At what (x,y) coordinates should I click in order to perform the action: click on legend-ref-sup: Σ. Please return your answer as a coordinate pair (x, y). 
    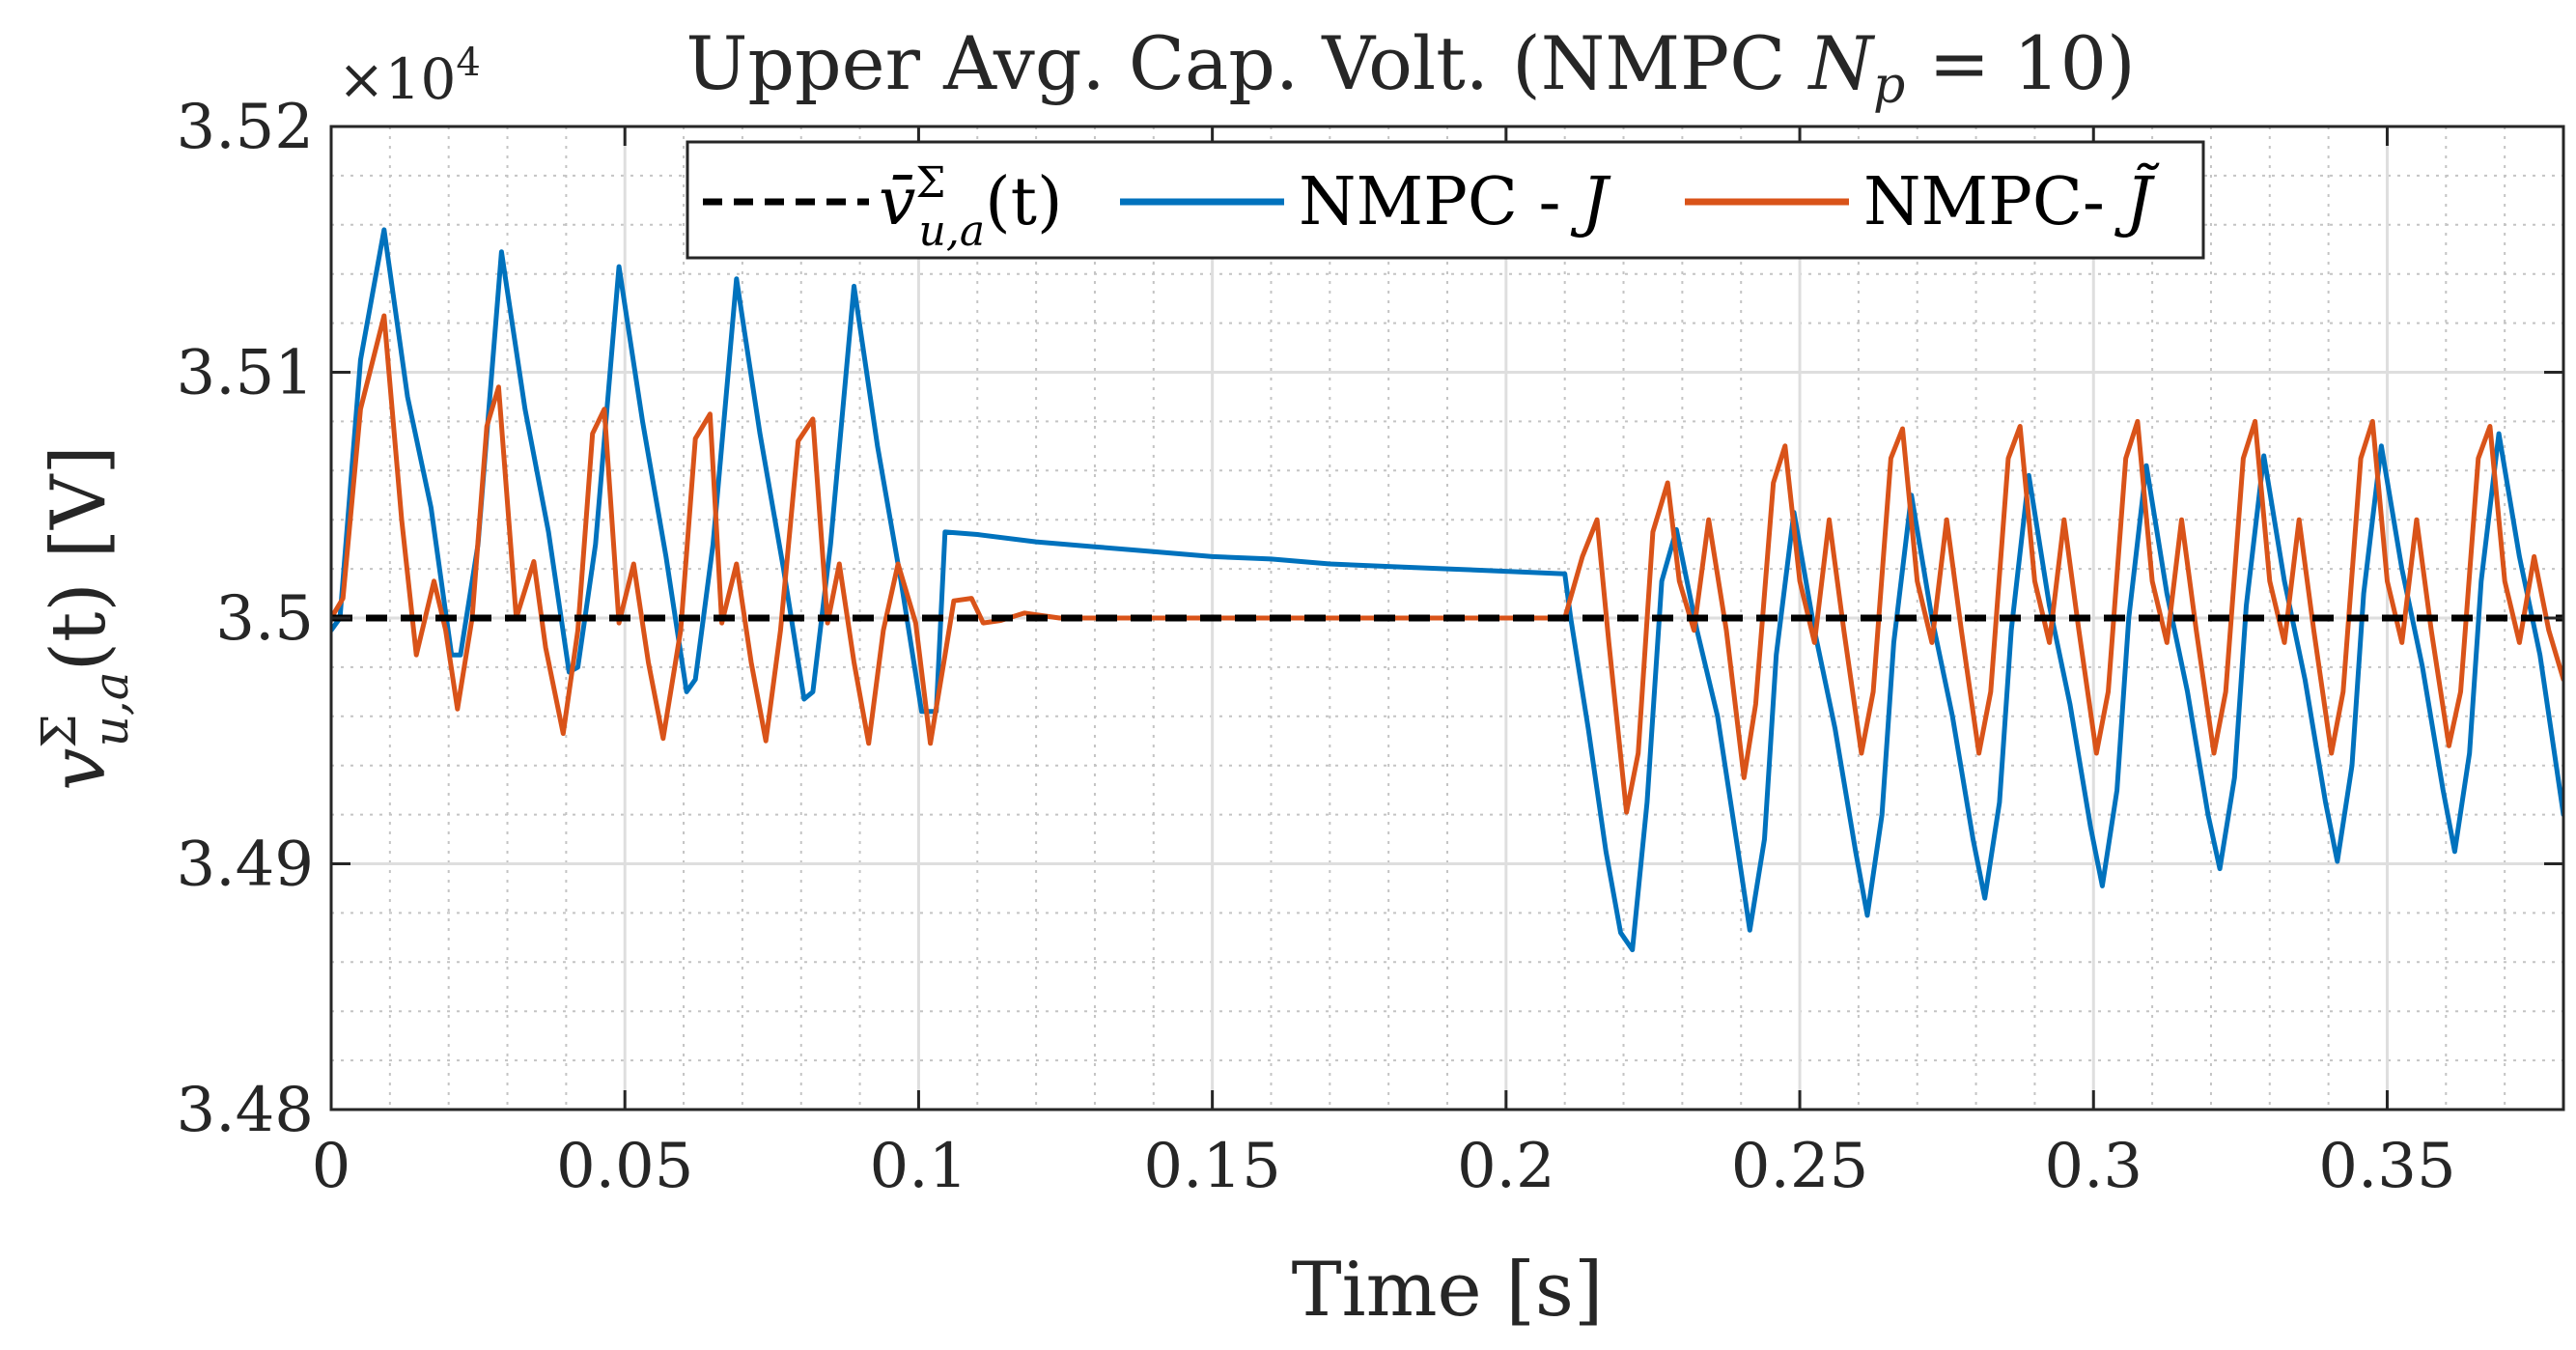
    Looking at the image, I should click on (930, 183).